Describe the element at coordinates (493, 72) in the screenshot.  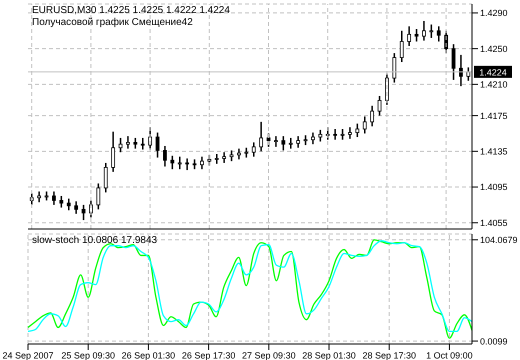
I see `ref-line-label: 1.4224` at that location.